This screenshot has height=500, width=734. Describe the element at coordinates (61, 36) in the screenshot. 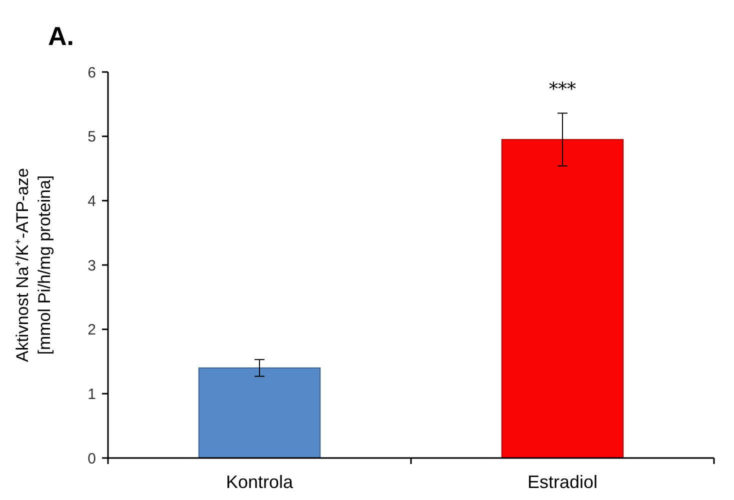

I see `chart-title: A.` at that location.